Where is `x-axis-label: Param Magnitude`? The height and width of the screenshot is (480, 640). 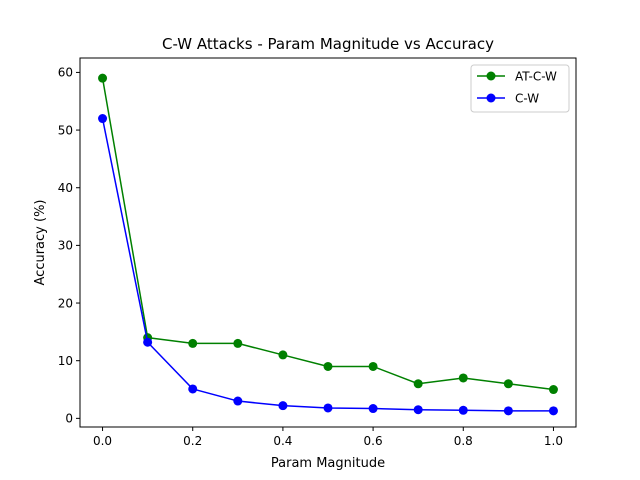 x-axis-label: Param Magnitude is located at coordinates (328, 463).